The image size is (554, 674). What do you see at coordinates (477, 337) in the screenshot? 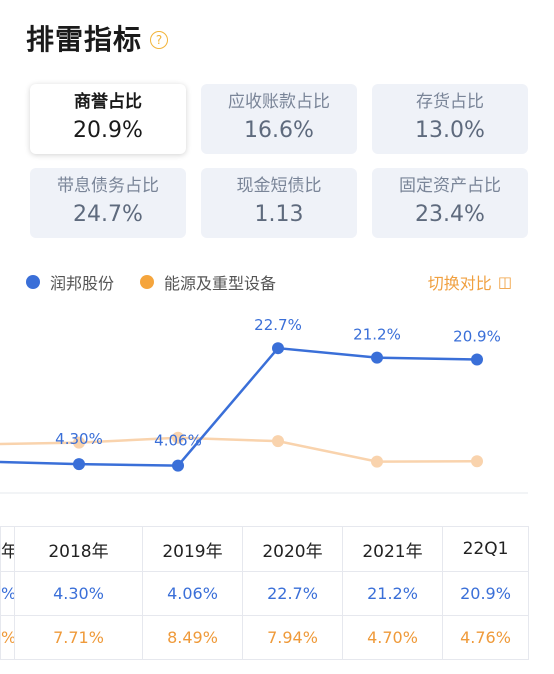
I see `company-data-label: 20.9%` at bounding box center [477, 337].